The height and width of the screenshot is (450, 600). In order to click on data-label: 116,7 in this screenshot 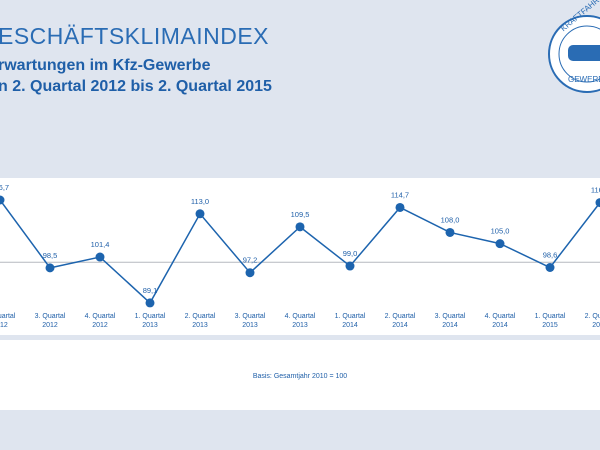, I will do `click(4, 187)`.